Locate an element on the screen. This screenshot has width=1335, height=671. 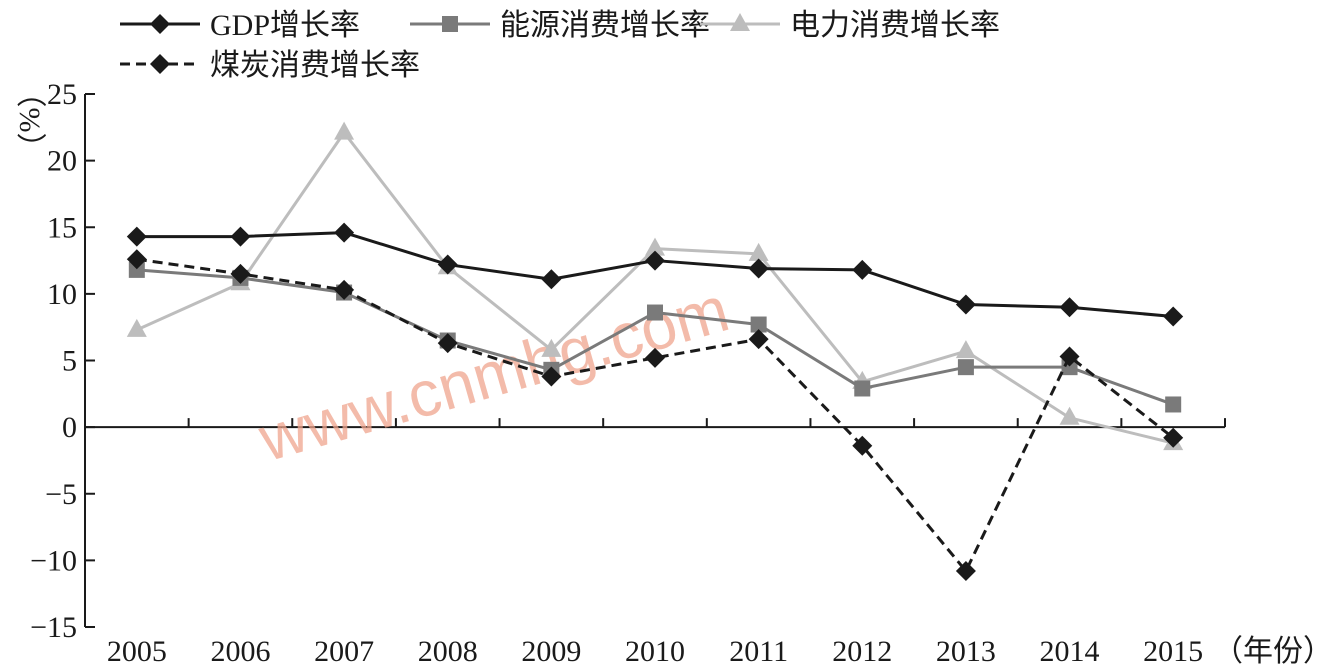
x-tick-label: 2014 is located at coordinates (1070, 650).